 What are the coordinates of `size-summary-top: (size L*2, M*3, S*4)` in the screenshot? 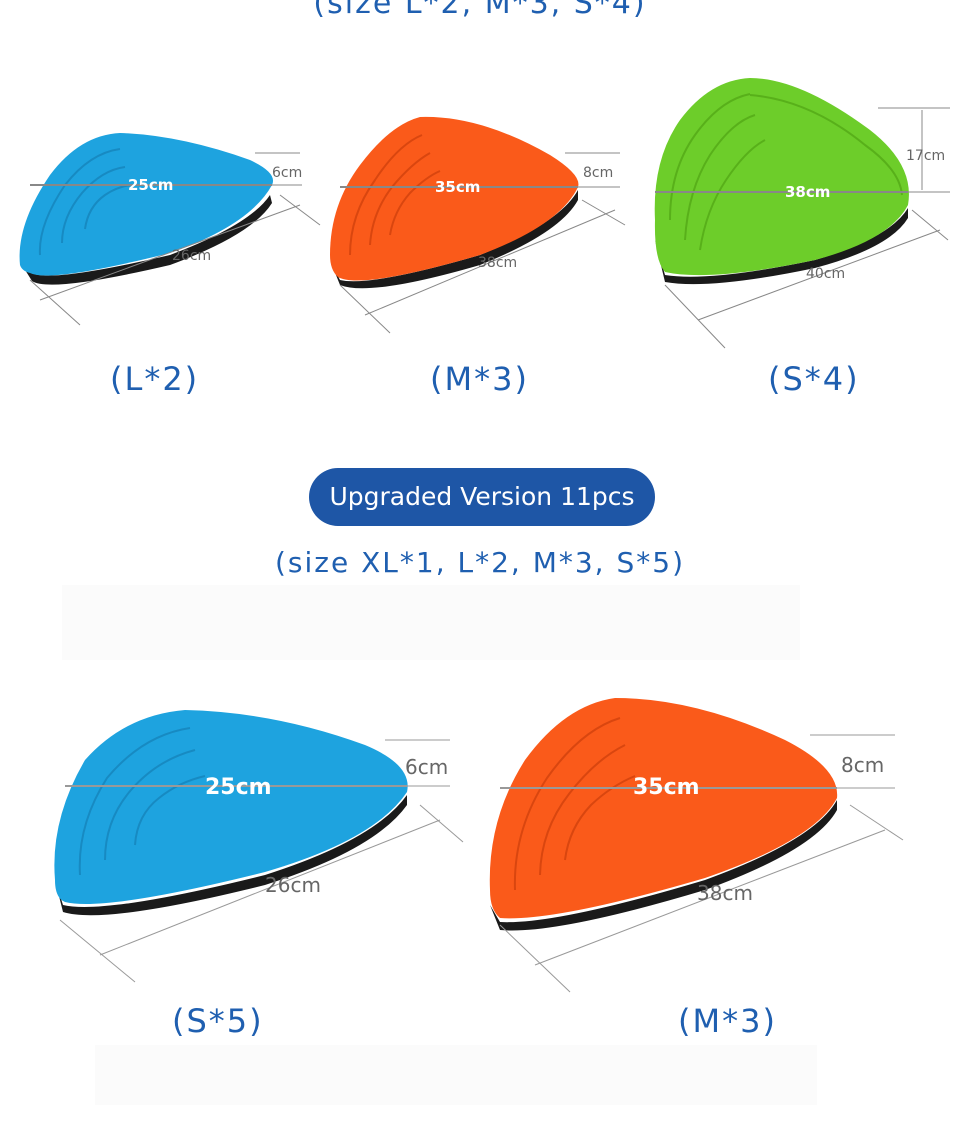 It's located at (480, 10).